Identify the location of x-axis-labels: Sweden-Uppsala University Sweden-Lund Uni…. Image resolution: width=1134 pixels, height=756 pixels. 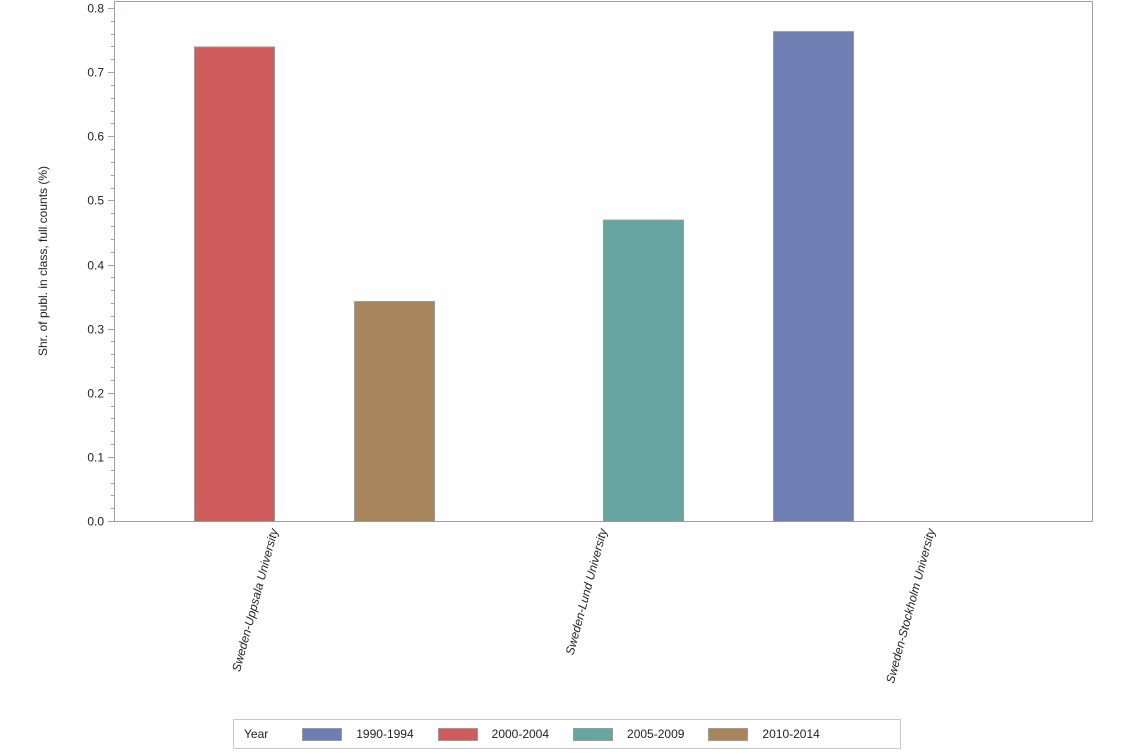
(583, 605).